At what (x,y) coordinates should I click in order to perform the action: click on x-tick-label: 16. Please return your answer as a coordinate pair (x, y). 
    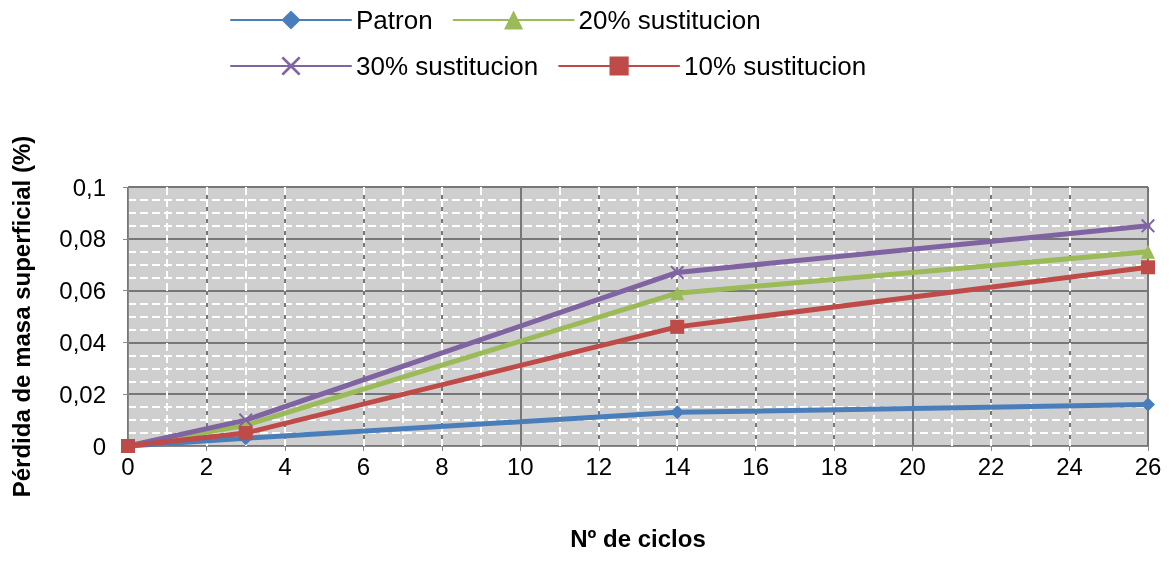
    Looking at the image, I should click on (756, 466).